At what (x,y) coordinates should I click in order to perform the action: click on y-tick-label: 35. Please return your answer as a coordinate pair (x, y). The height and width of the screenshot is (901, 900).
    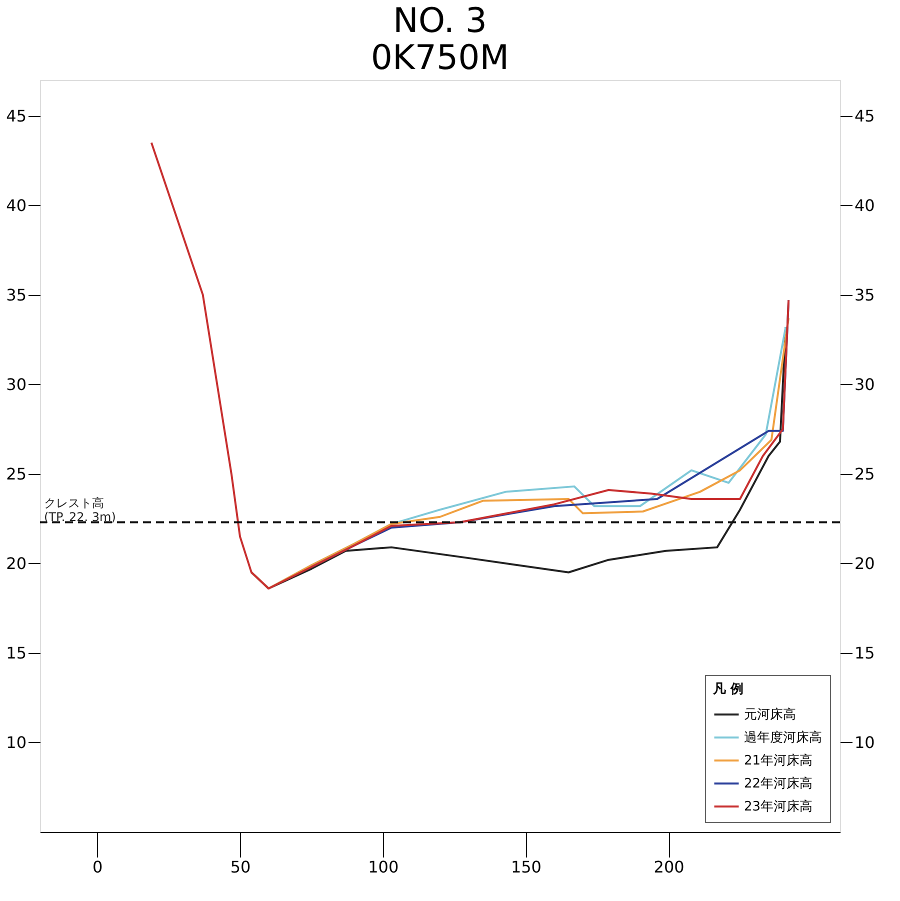
    Looking at the image, I should click on (16, 294).